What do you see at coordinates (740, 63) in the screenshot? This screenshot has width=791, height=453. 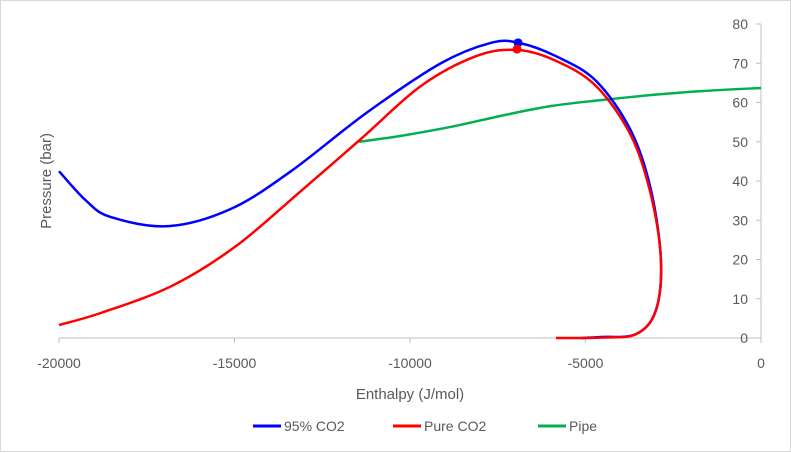 I see `y-tick-label: 70` at bounding box center [740, 63].